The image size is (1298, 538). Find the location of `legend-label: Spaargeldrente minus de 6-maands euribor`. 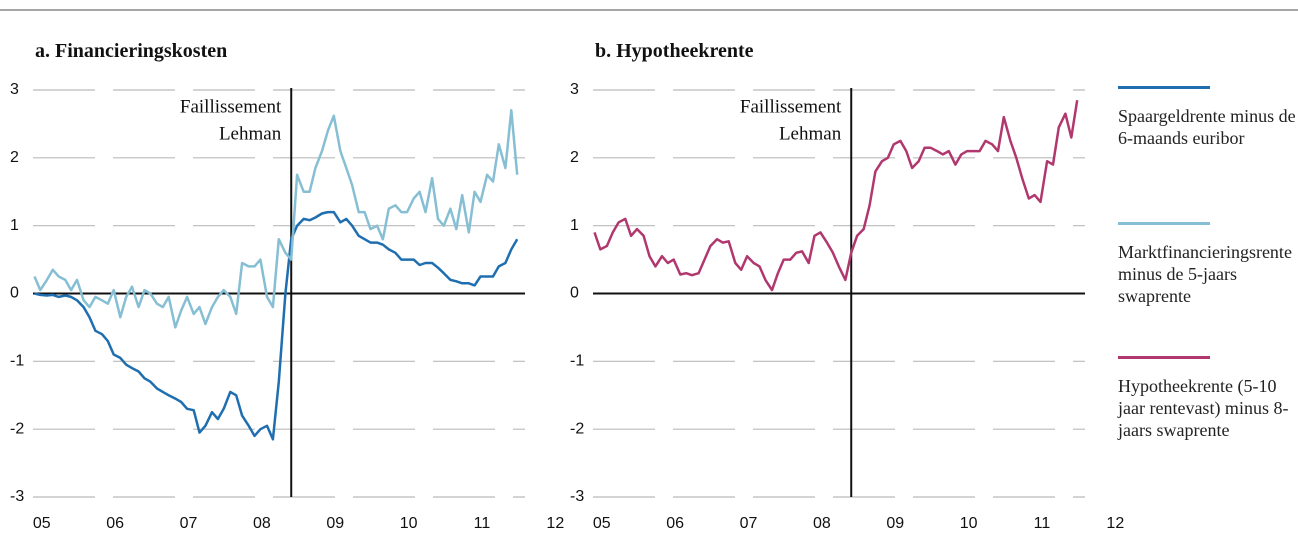

legend-label: Spaargeldrente minus de 6-maands euribor is located at coordinates (1207, 127).